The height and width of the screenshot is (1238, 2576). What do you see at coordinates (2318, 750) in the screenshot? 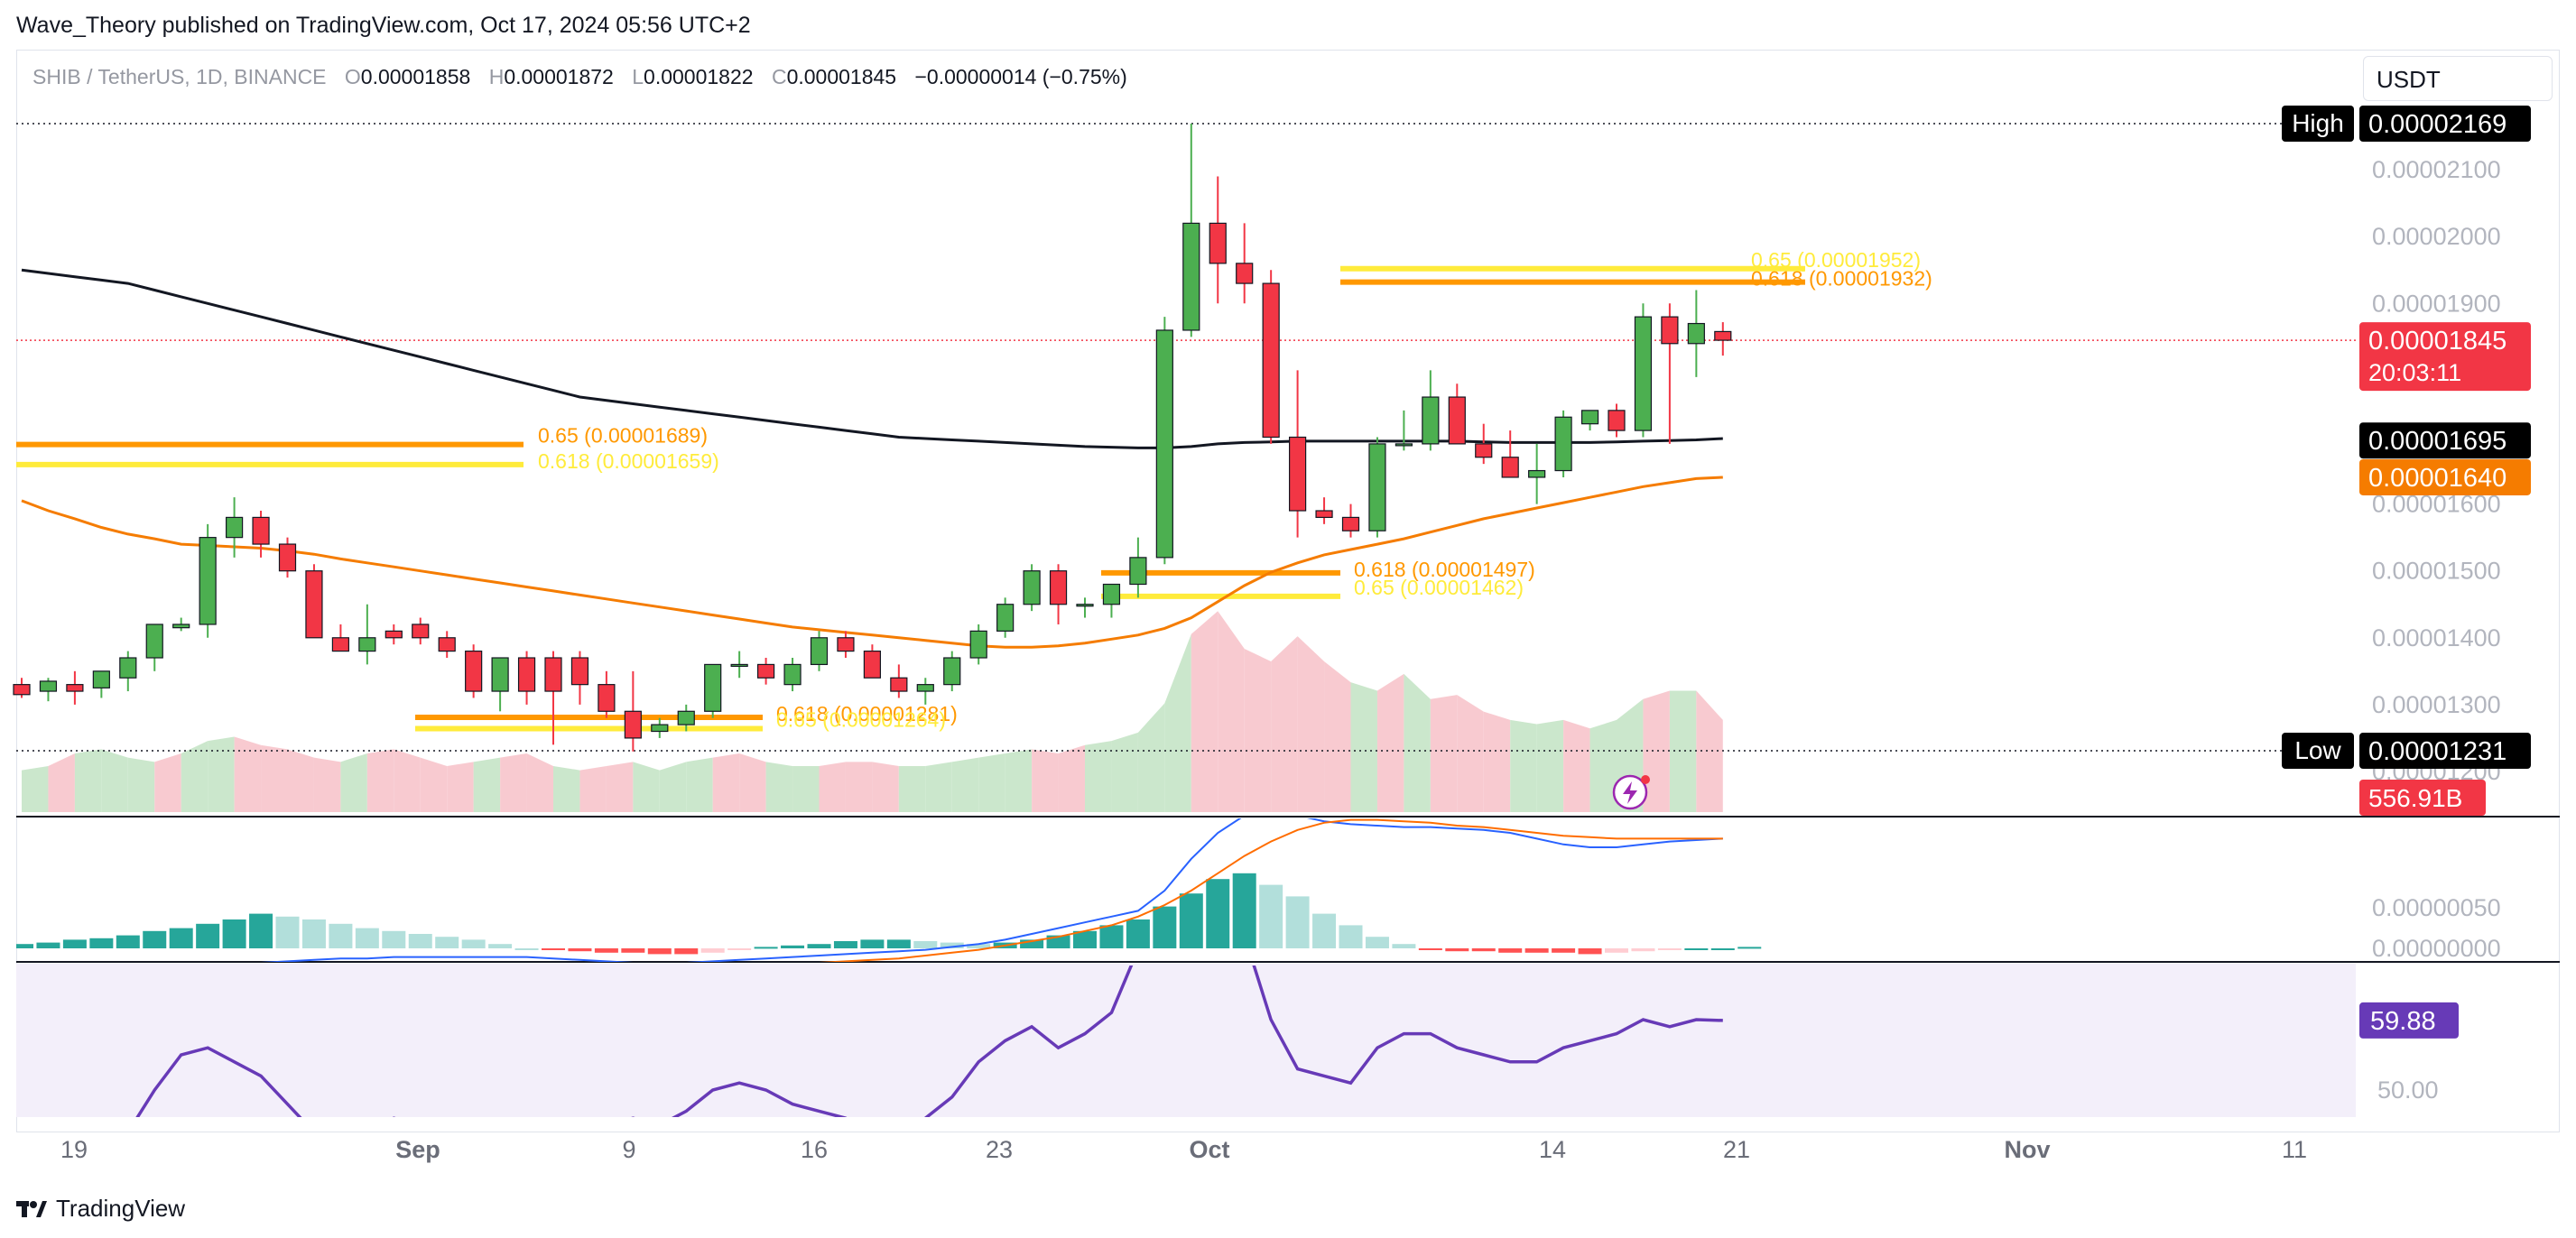
I see `low-marker-text: Low` at bounding box center [2318, 750].